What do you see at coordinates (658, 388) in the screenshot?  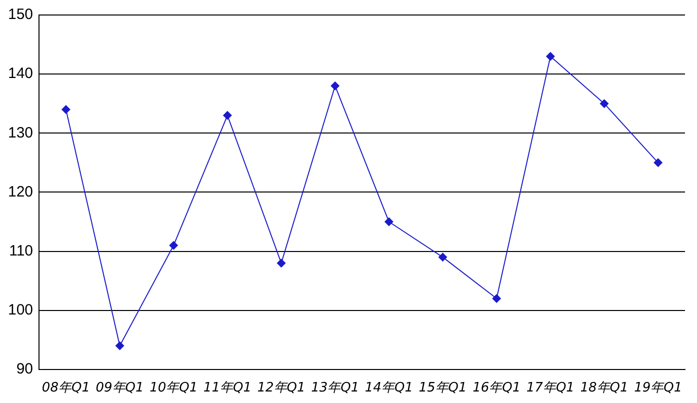 I see `x-tick-label: 19年Q1` at bounding box center [658, 388].